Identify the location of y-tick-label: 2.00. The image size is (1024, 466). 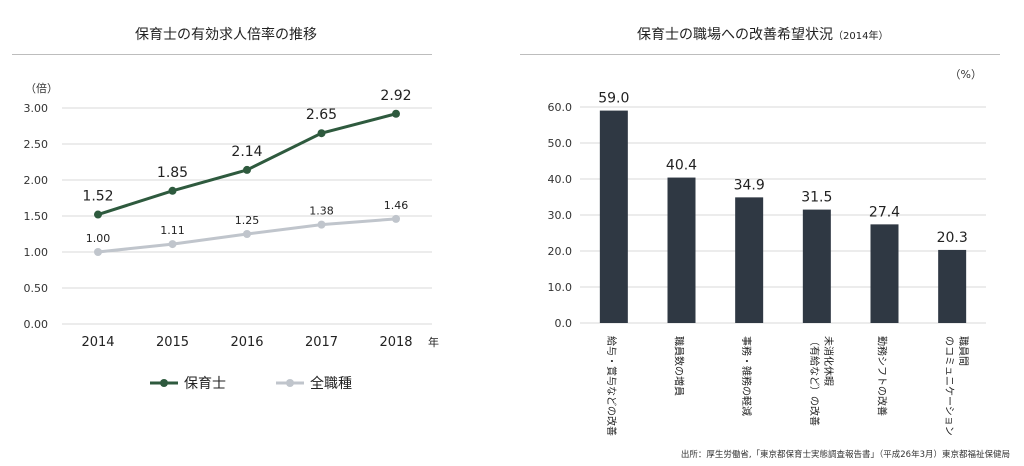
(36, 180).